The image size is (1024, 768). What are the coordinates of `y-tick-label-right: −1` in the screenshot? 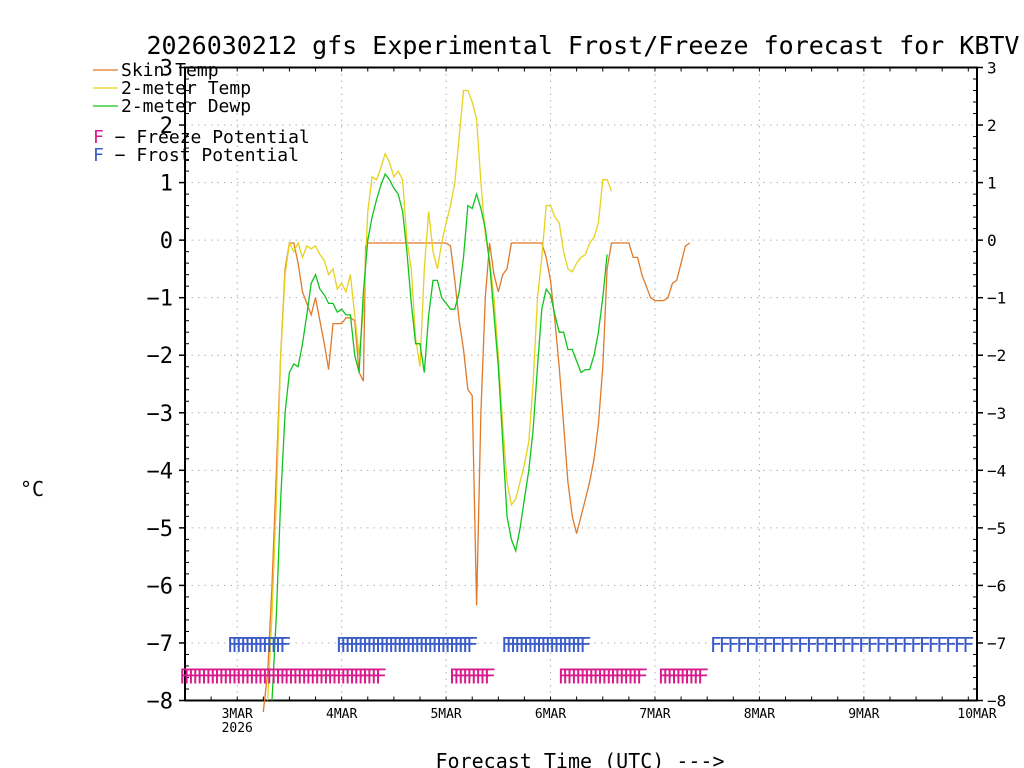 It's located at (996, 298).